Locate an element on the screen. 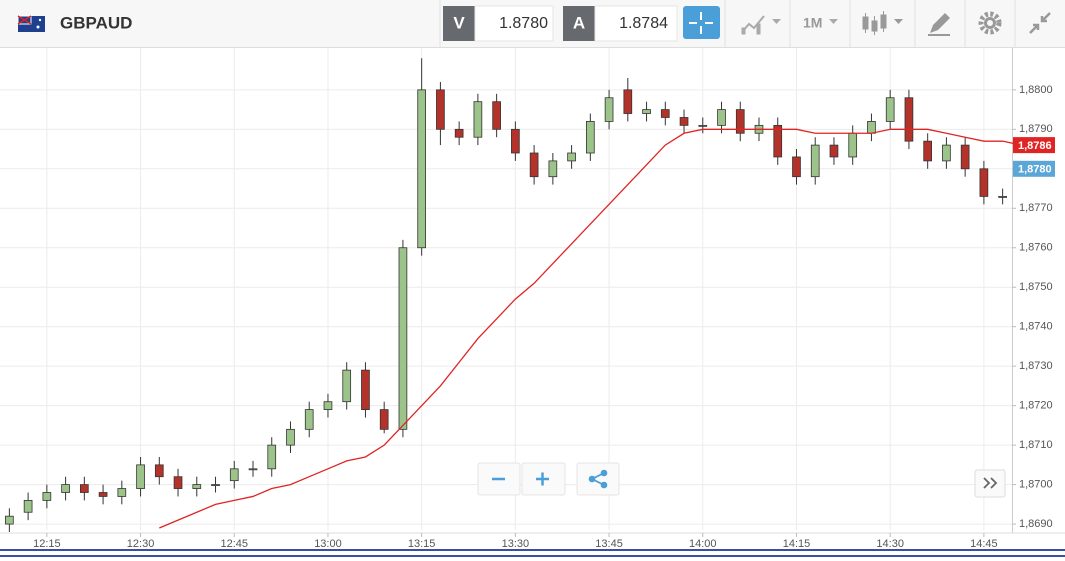  y-tick-label: 1,8790 is located at coordinates (1036, 129).